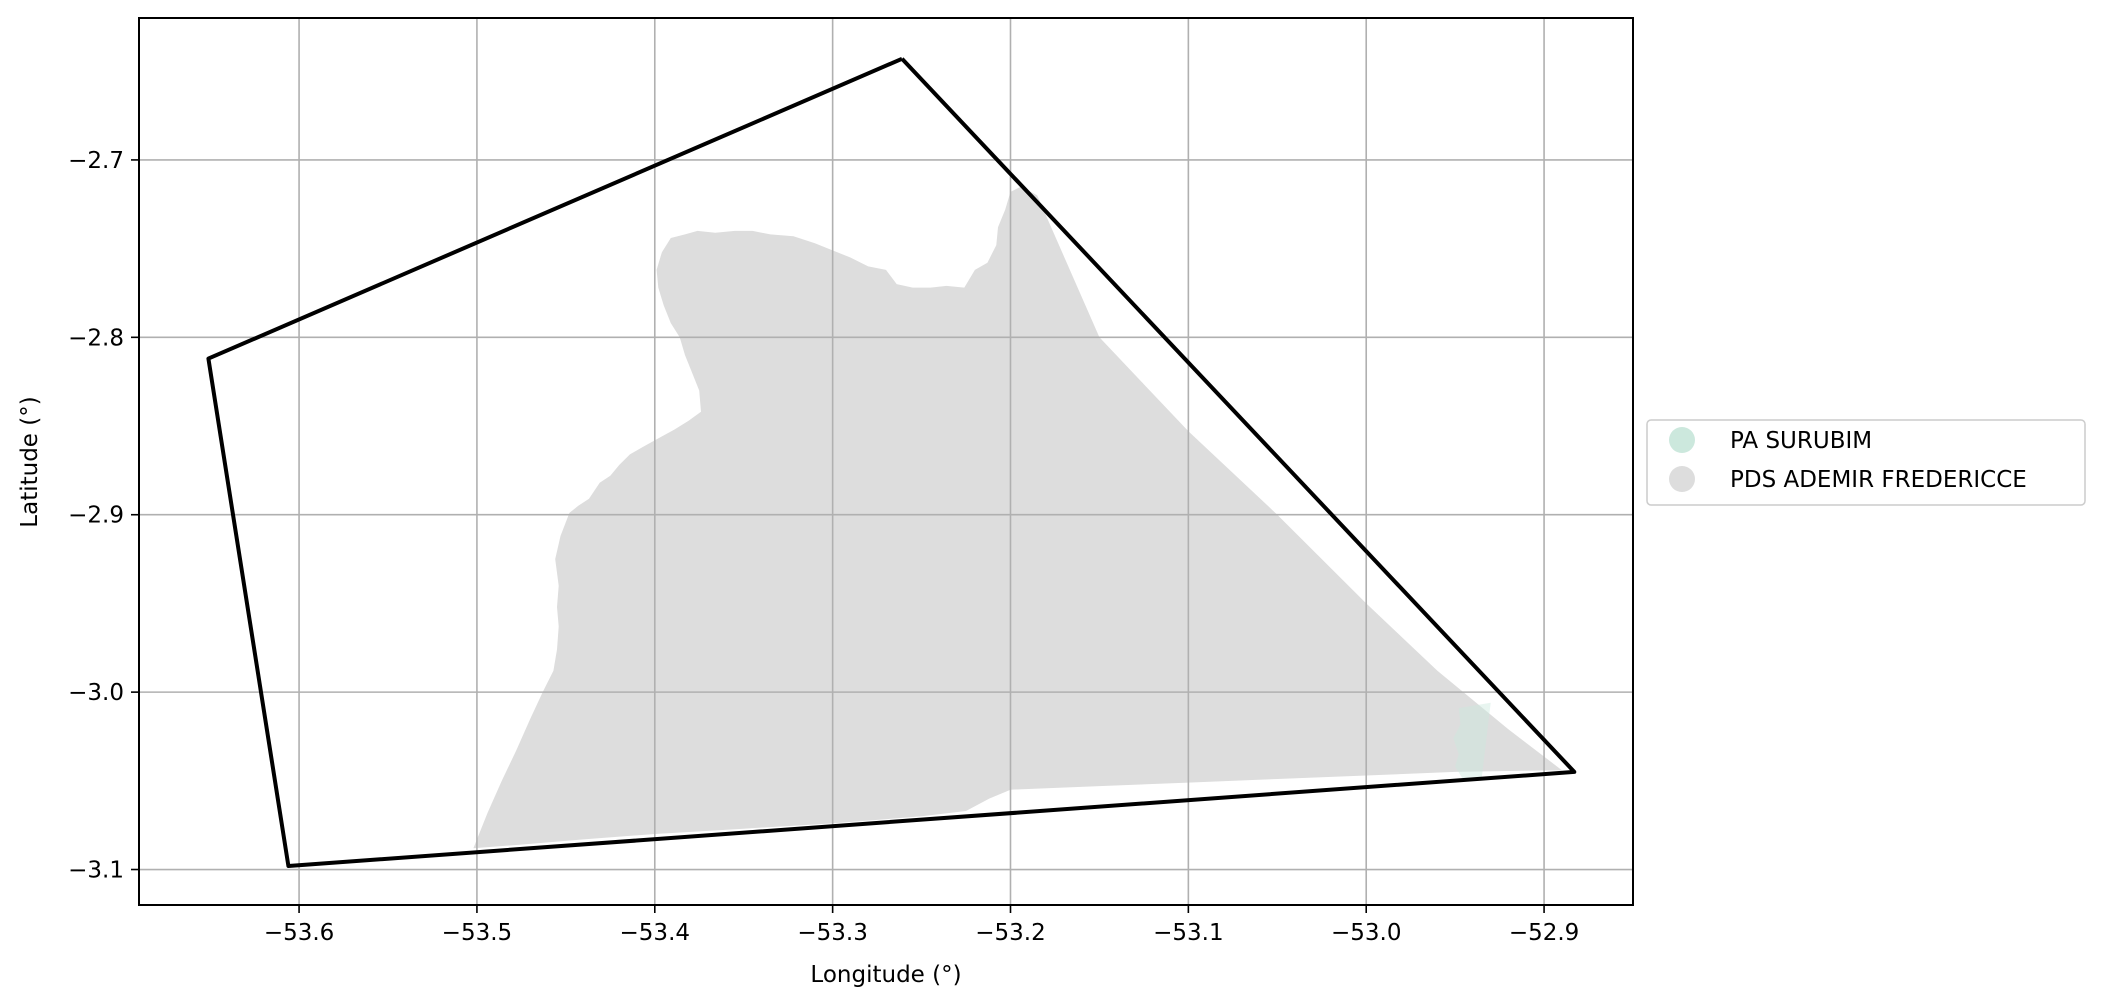  Describe the element at coordinates (96, 338) in the screenshot. I see `y-tick-label: −2.8` at that location.